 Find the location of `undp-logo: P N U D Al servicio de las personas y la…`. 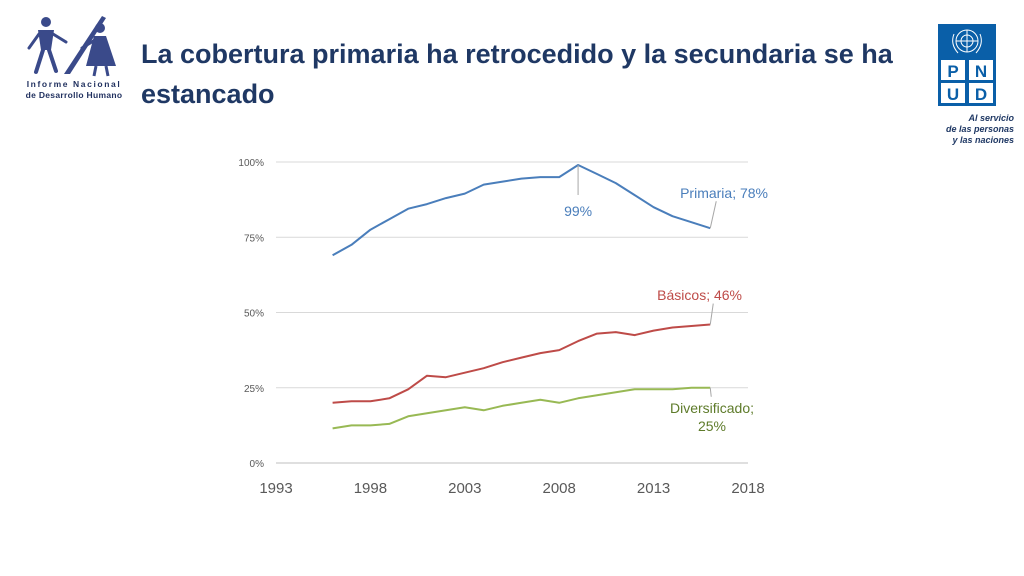

undp-logo: P N U D Al servicio de las personas y la… is located at coordinates (976, 84).